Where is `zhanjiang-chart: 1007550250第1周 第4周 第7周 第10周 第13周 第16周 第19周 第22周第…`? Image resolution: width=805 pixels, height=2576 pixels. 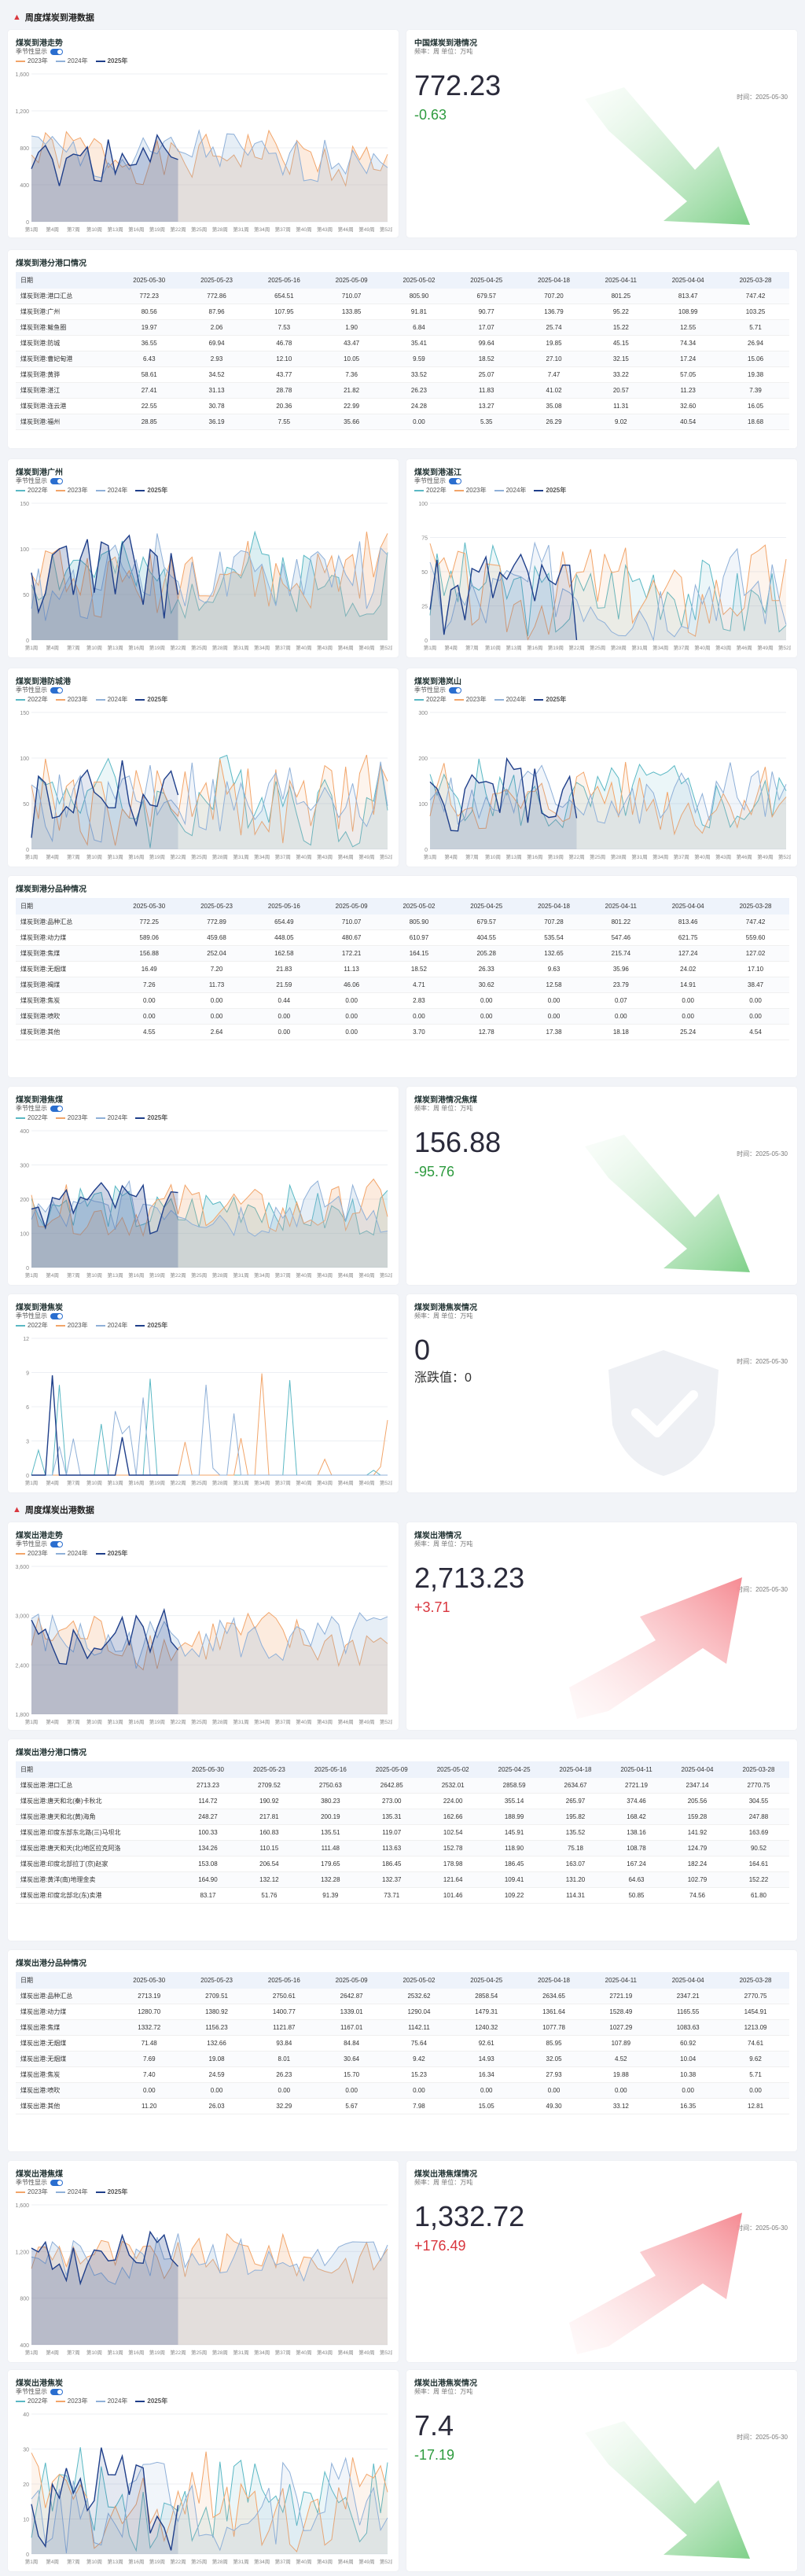 zhanjiang-chart: 1007550250第1周 第4周 第7周 第10周 第13周 第16周 第19周 第22周第… is located at coordinates (602, 576).